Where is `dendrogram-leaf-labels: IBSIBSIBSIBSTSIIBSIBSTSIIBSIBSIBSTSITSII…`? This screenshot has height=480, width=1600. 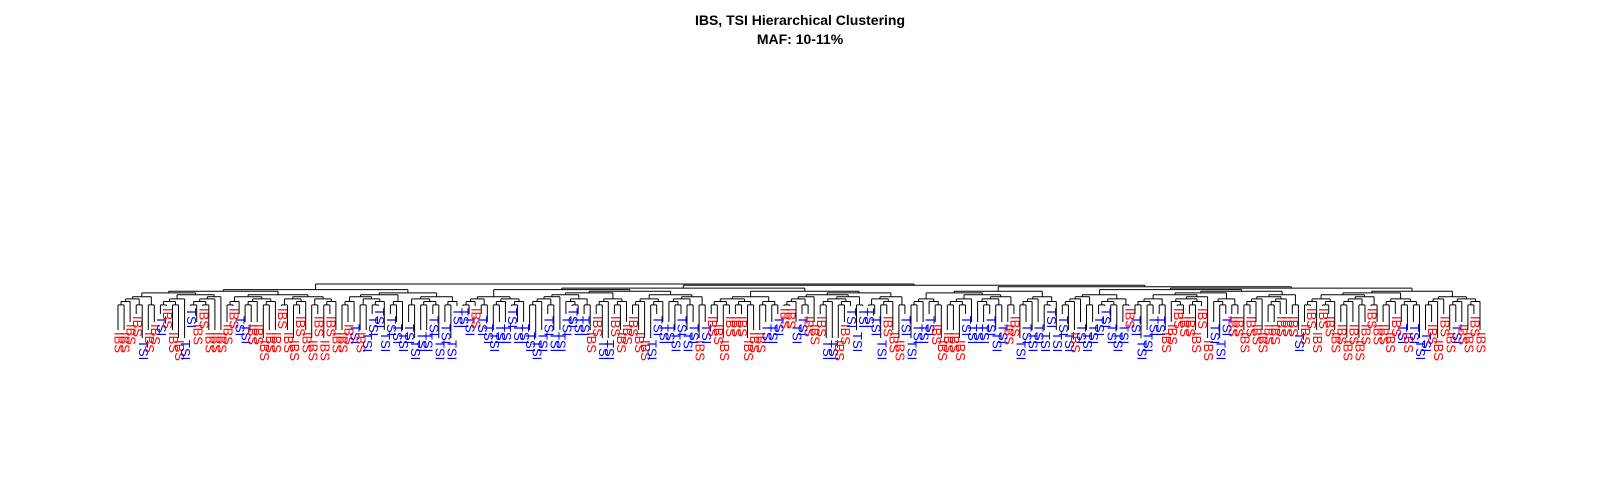
dendrogram-leaf-labels: IBSIBSIBSIBSTSIIBSIBSTSIIBSIBSIBSTSITSII… is located at coordinates (800, 334).